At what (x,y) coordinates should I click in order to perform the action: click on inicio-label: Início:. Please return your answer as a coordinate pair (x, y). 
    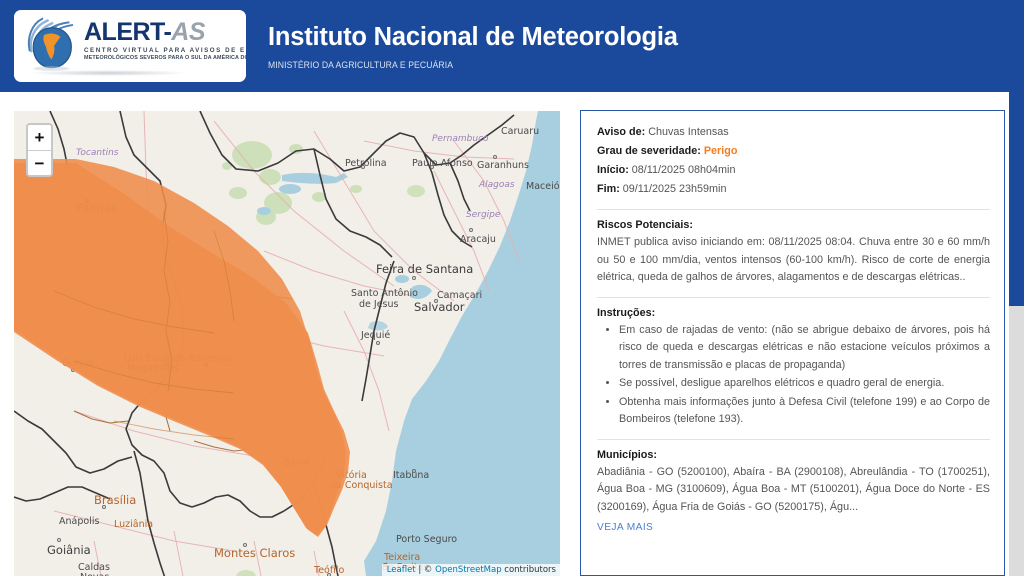
    Looking at the image, I should click on (613, 170).